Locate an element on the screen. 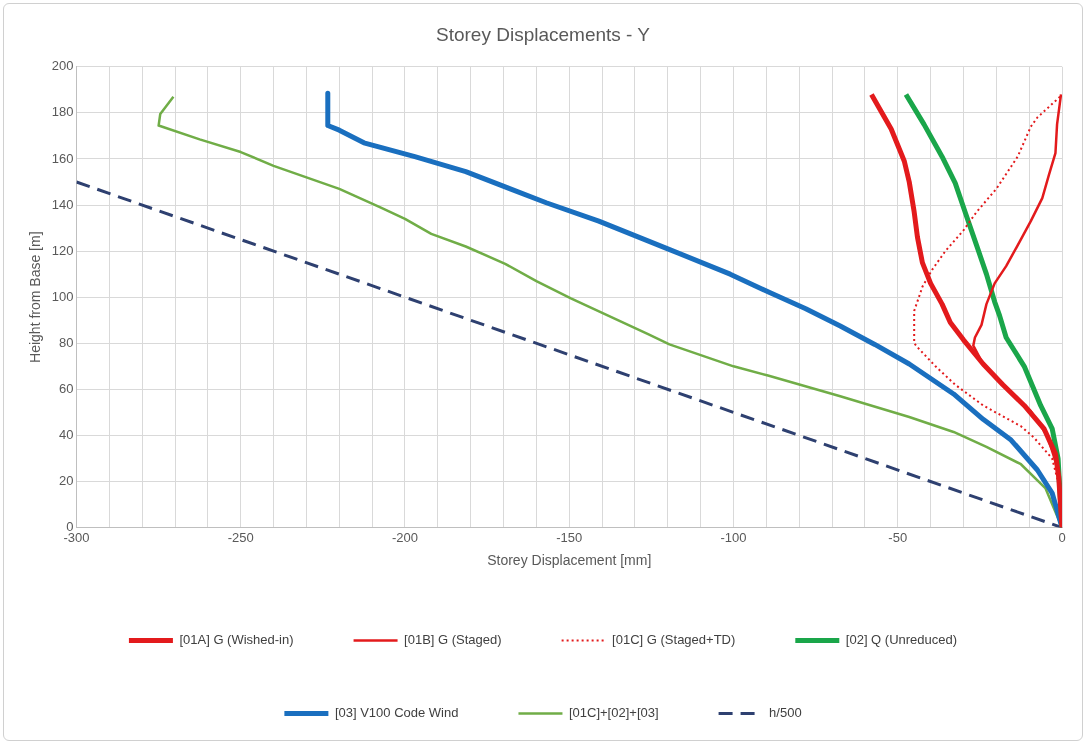 The image size is (1088, 746). x-tick-label: -200 is located at coordinates (405, 537).